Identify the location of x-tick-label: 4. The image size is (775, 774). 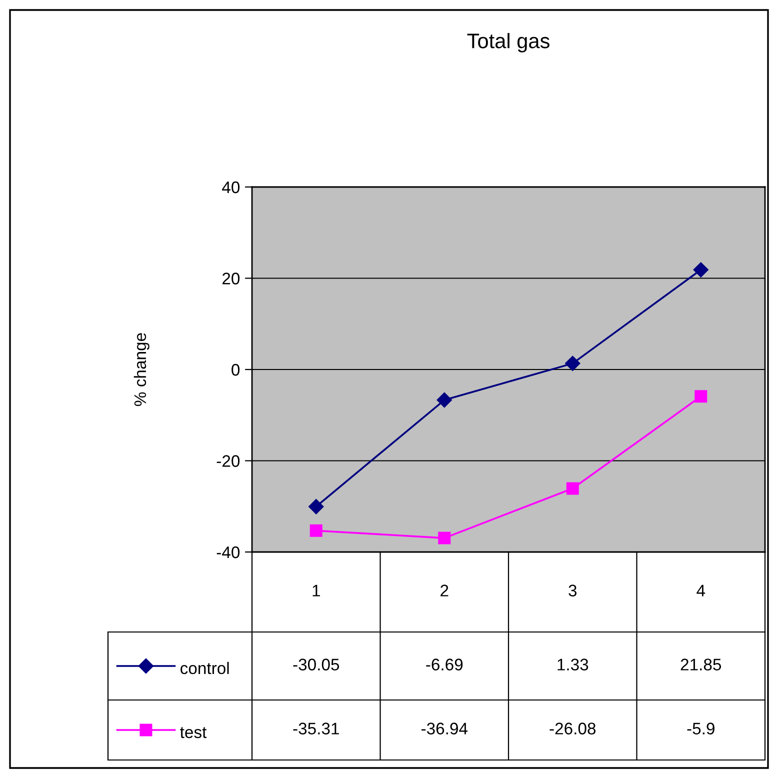
(701, 590).